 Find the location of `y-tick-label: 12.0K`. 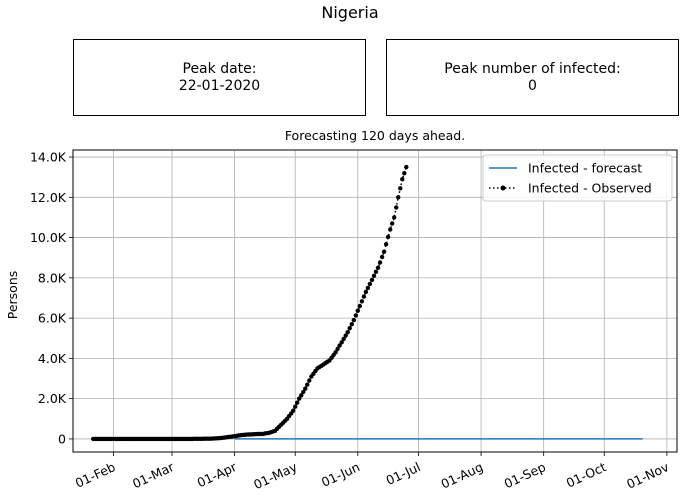

y-tick-label: 12.0K is located at coordinates (48, 197).